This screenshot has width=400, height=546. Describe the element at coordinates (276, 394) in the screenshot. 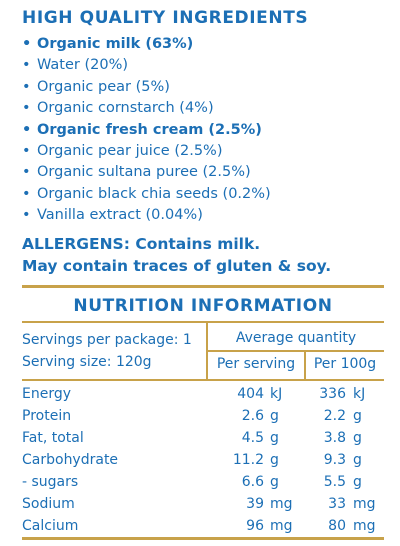

I see `per-serving-unit: kJ` at that location.